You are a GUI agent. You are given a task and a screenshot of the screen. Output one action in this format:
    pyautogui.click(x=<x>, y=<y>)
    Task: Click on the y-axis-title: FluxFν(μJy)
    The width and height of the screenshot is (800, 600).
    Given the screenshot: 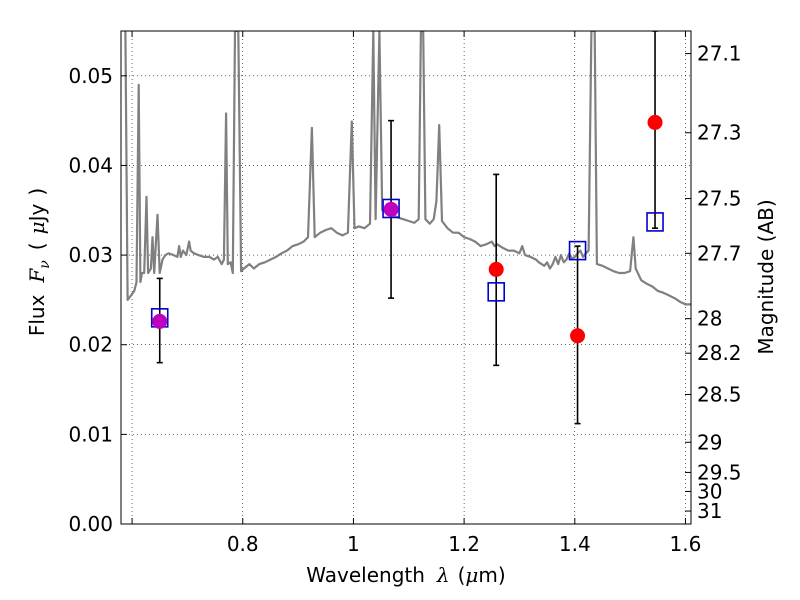 What is the action you would take?
    pyautogui.click(x=39, y=262)
    